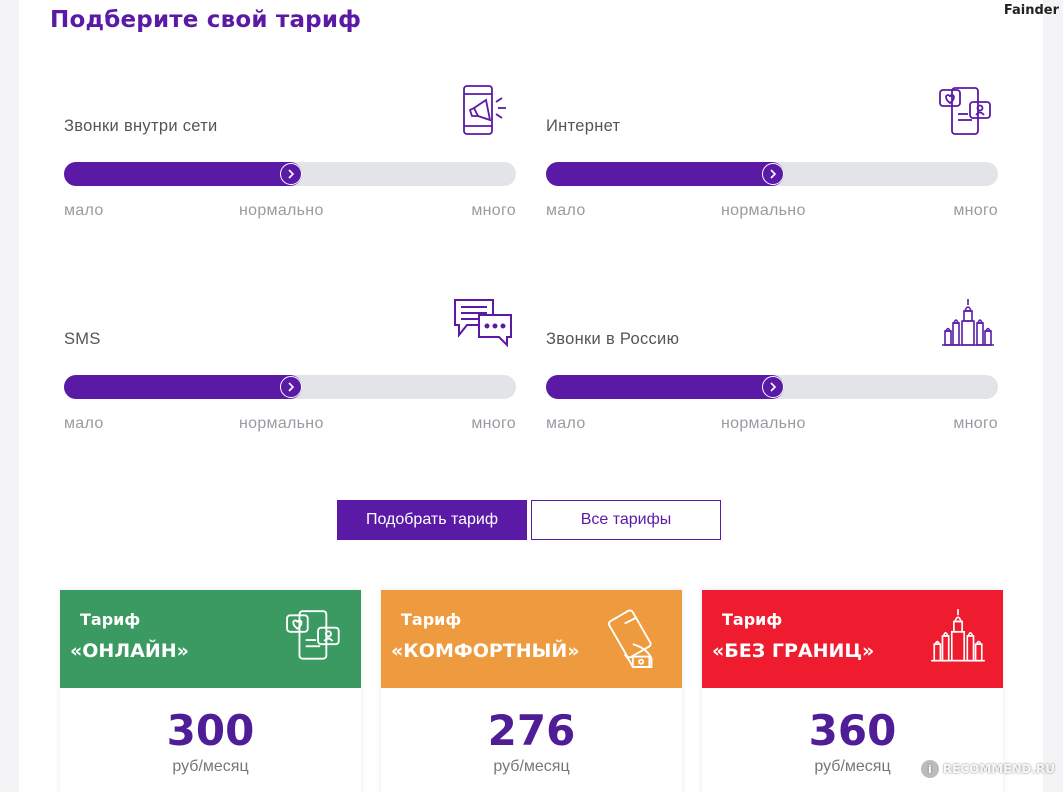  Describe the element at coordinates (82, 339) in the screenshot. I see `slider-label: SMS` at that location.